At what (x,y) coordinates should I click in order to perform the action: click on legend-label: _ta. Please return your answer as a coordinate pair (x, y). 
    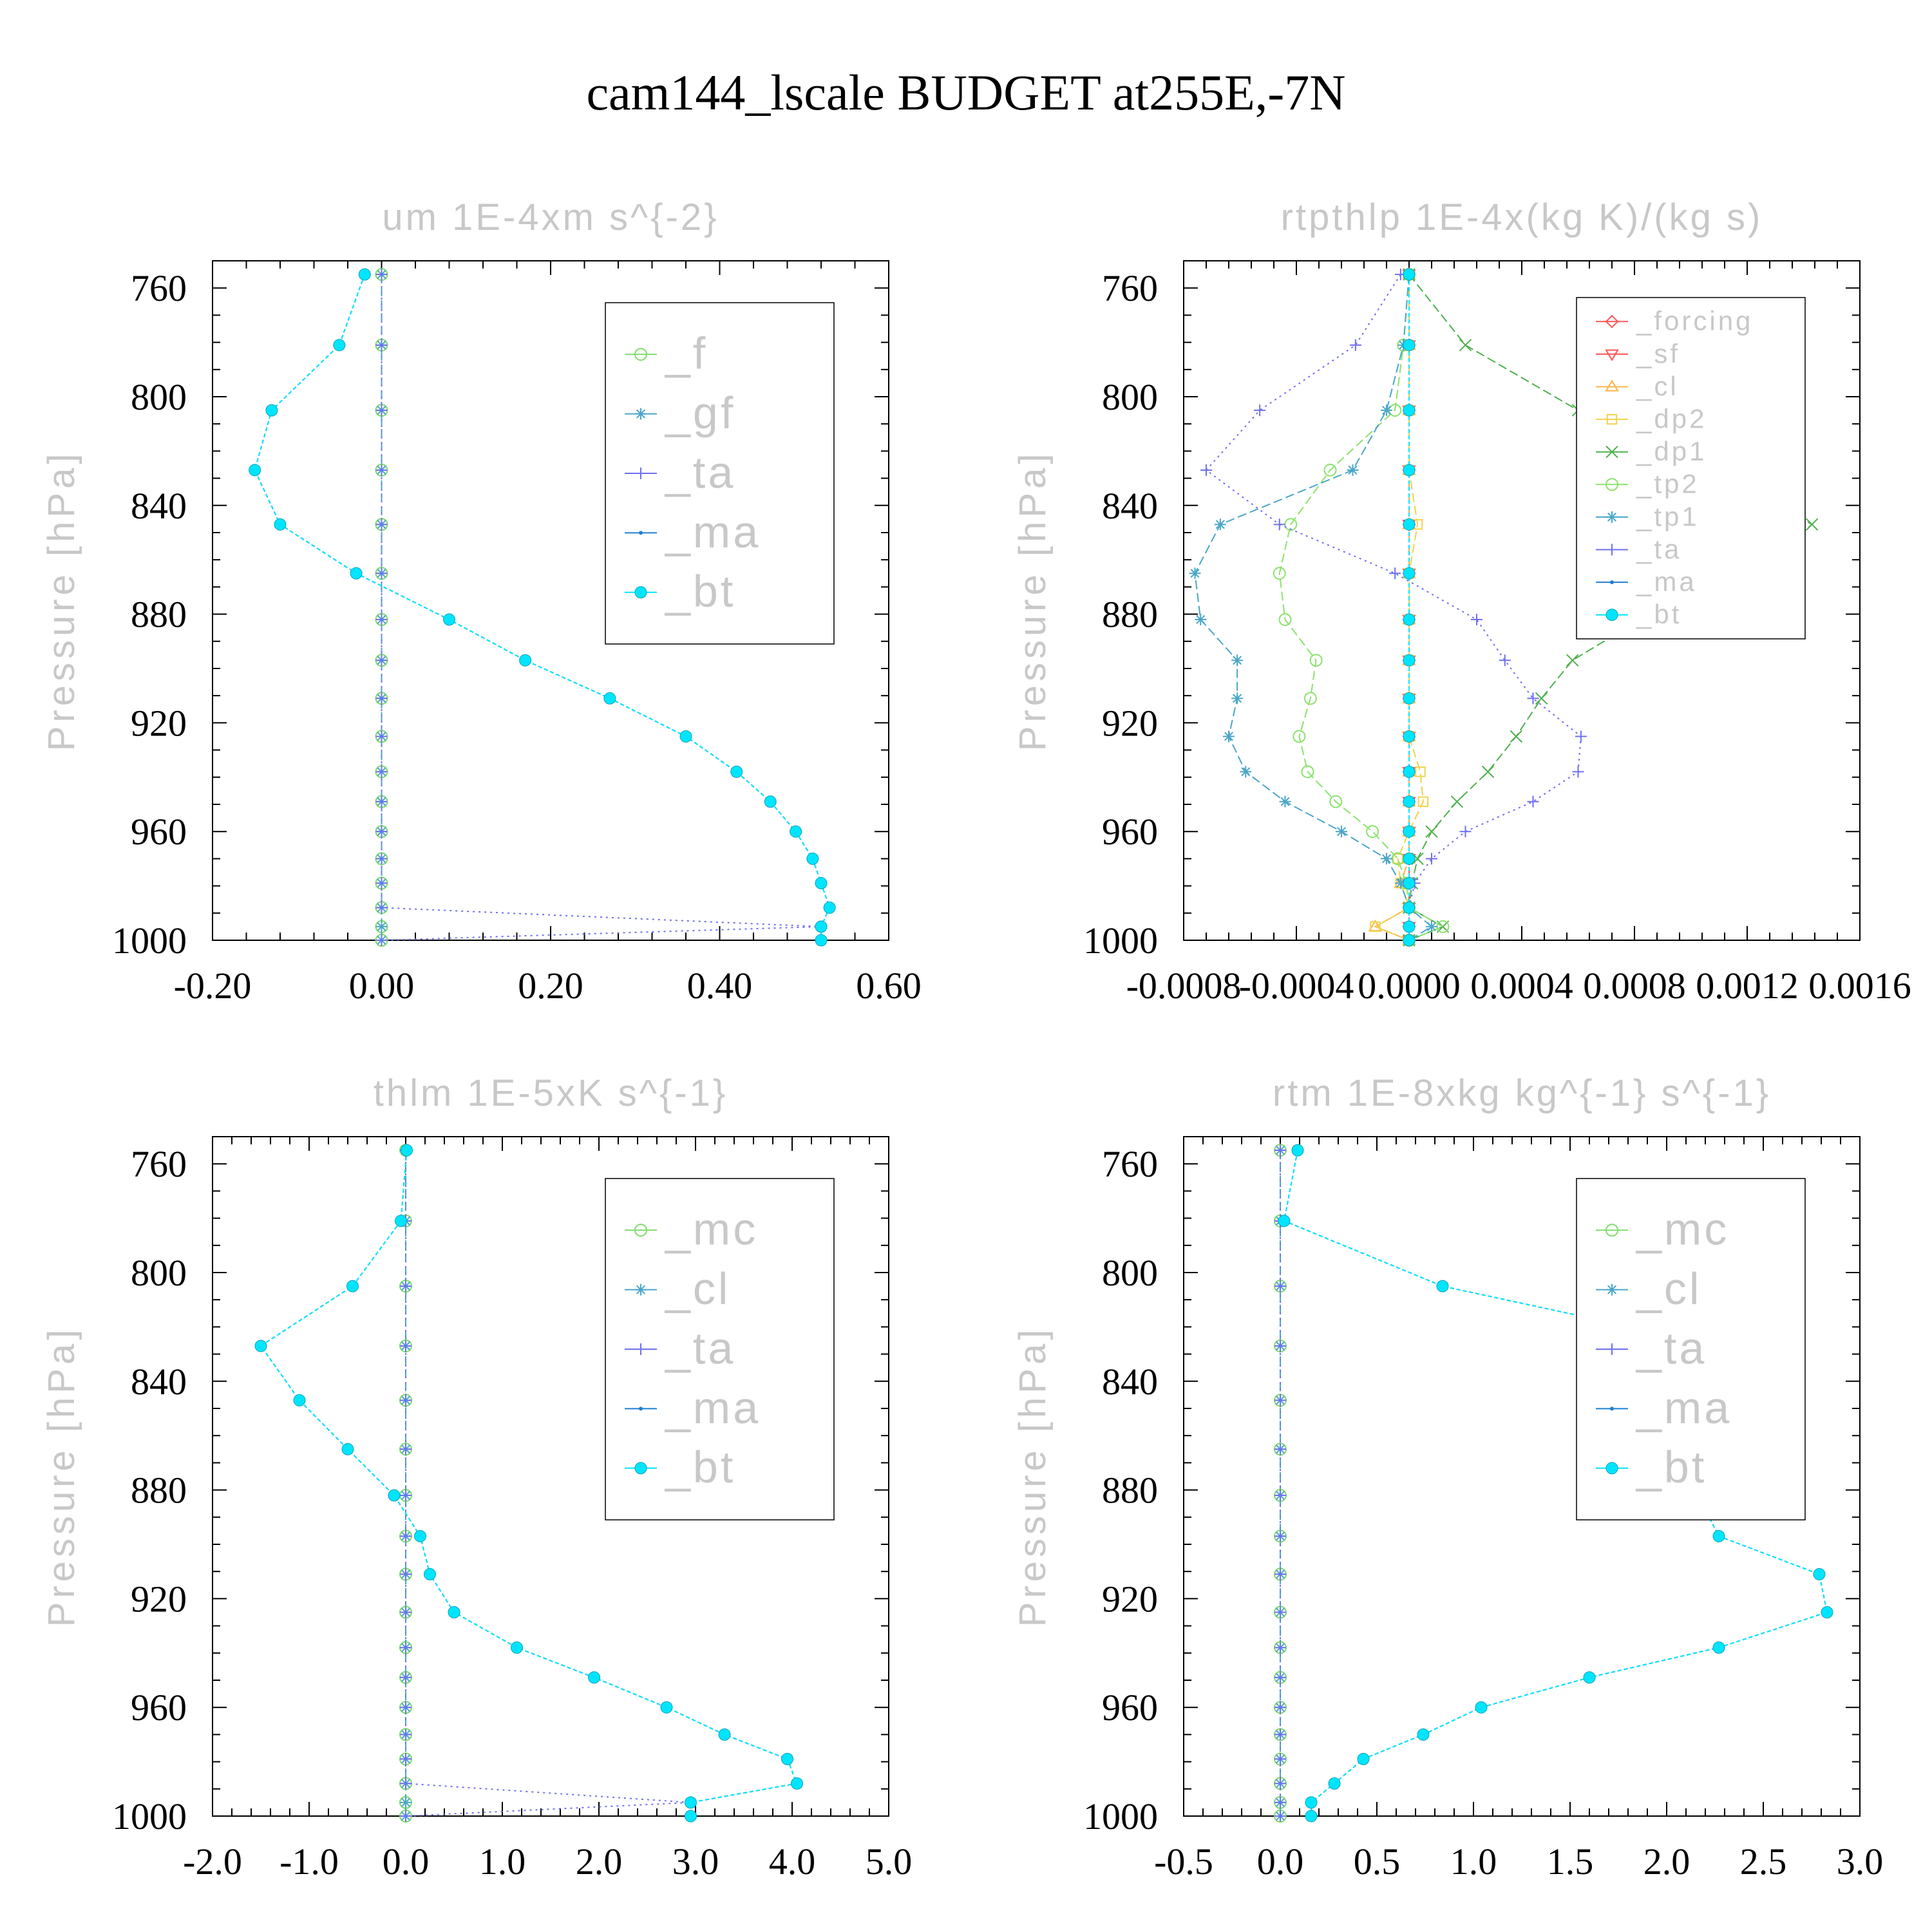
    Looking at the image, I should click on (1659, 549).